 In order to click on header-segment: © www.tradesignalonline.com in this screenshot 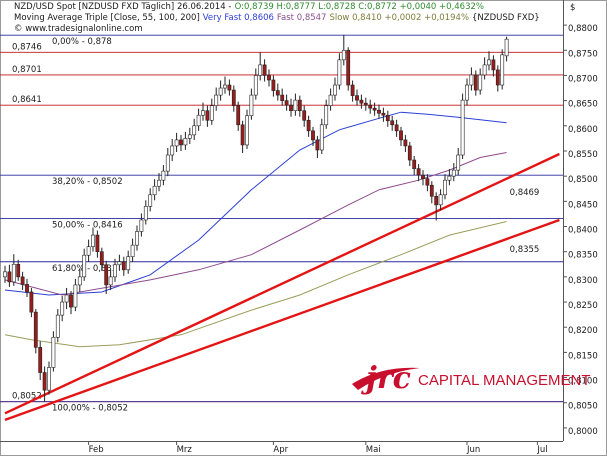, I will do `click(78, 29)`.